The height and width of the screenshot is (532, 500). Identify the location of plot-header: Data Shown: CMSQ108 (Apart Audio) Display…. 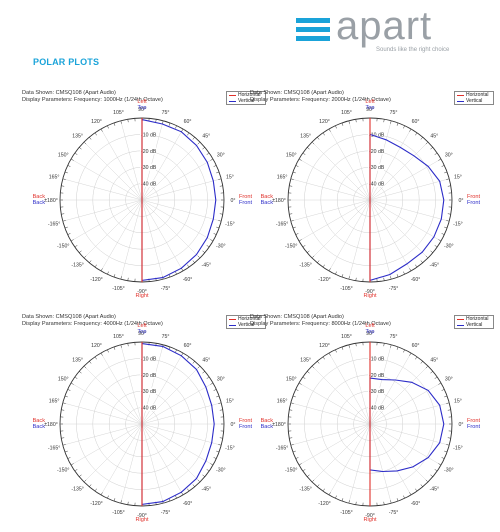
(92, 97).